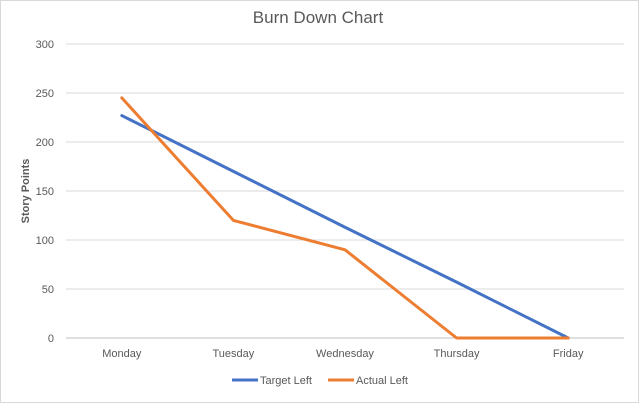  What do you see at coordinates (51, 339) in the screenshot?
I see `y-tick-label-0: 0` at bounding box center [51, 339].